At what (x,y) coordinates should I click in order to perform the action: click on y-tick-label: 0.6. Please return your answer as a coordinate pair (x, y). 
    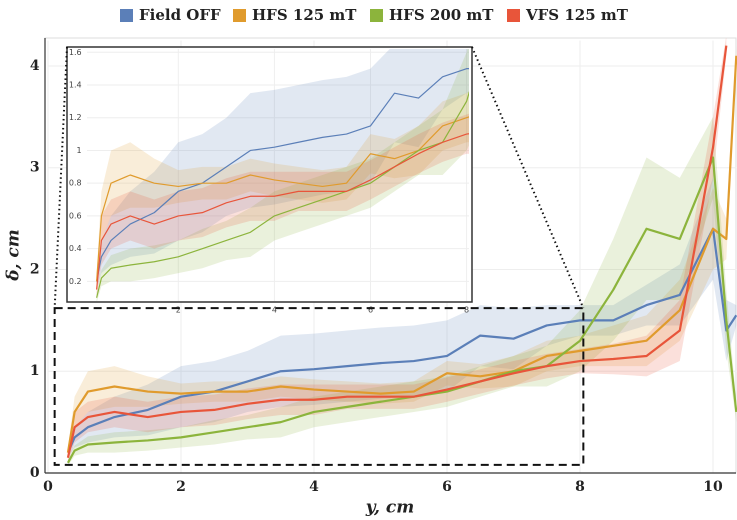
    Looking at the image, I should click on (75, 215).